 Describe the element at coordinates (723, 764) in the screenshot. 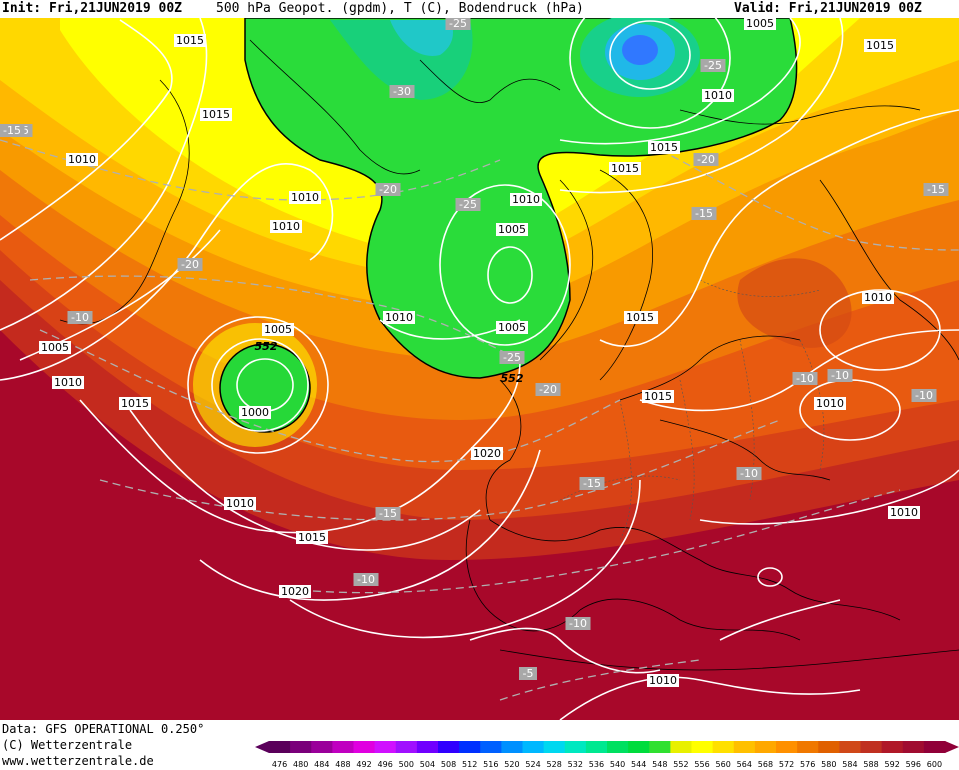

I see `legend-value: 560` at that location.